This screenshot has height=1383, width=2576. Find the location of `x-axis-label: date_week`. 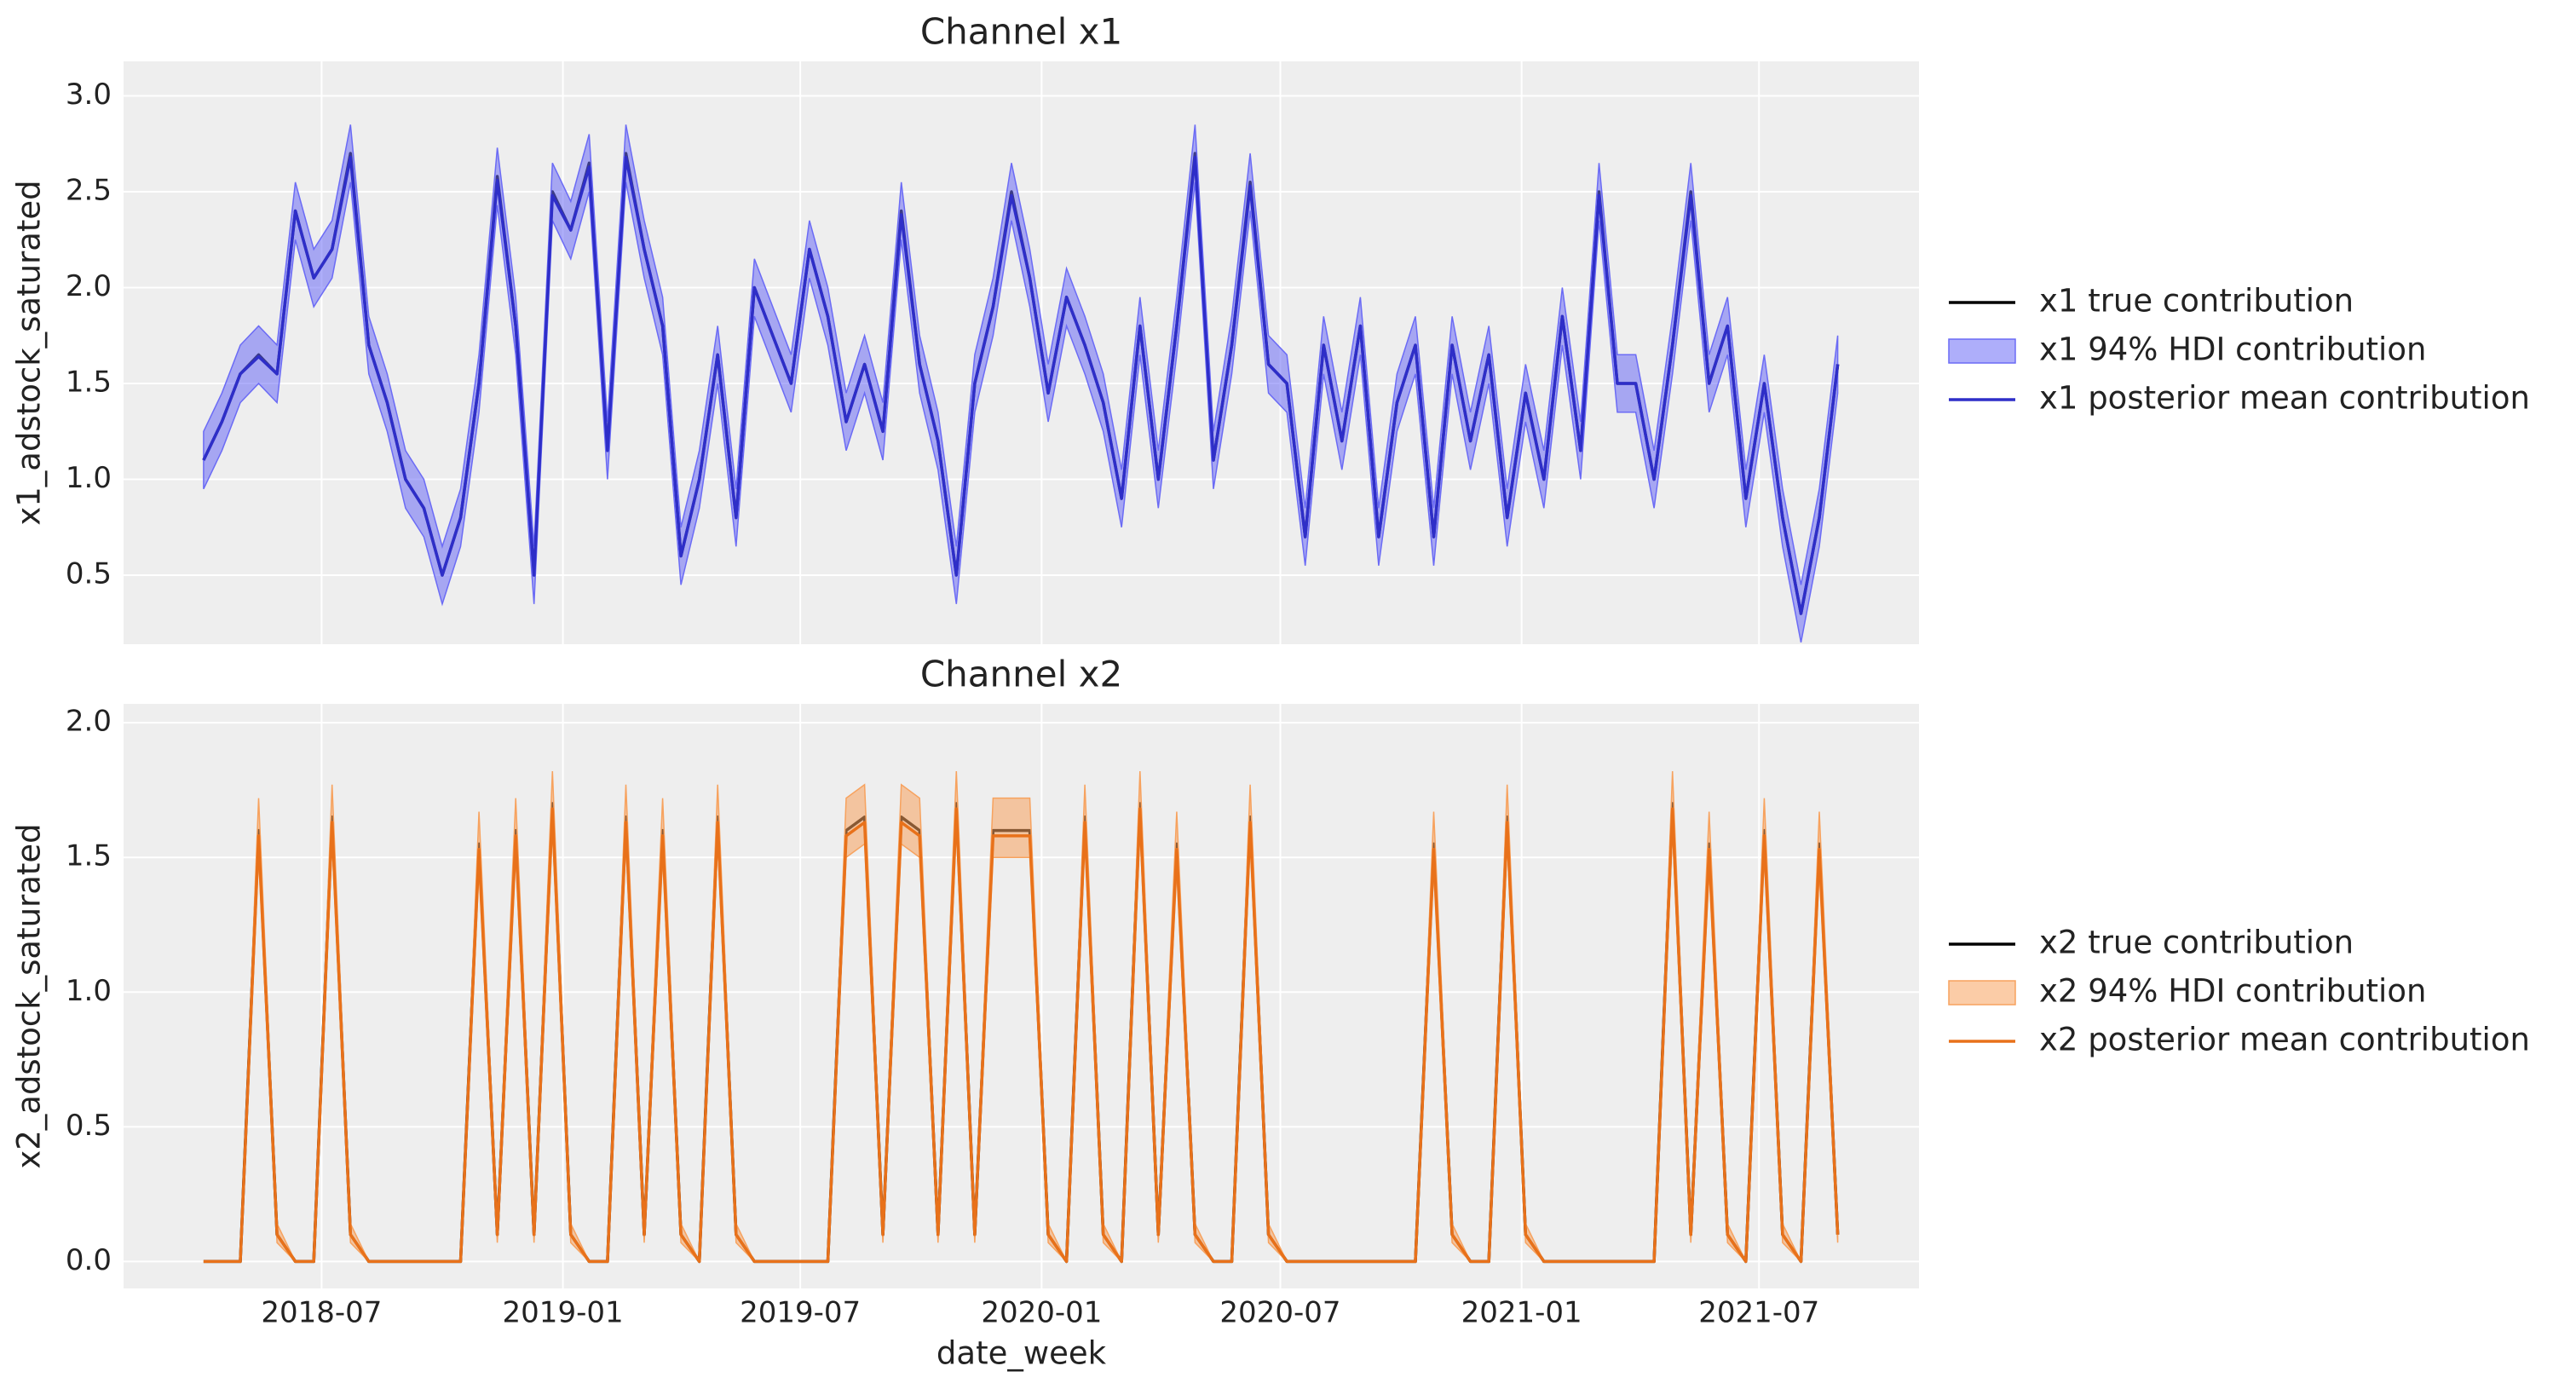

x-axis-label: date_week is located at coordinates (1021, 1354).